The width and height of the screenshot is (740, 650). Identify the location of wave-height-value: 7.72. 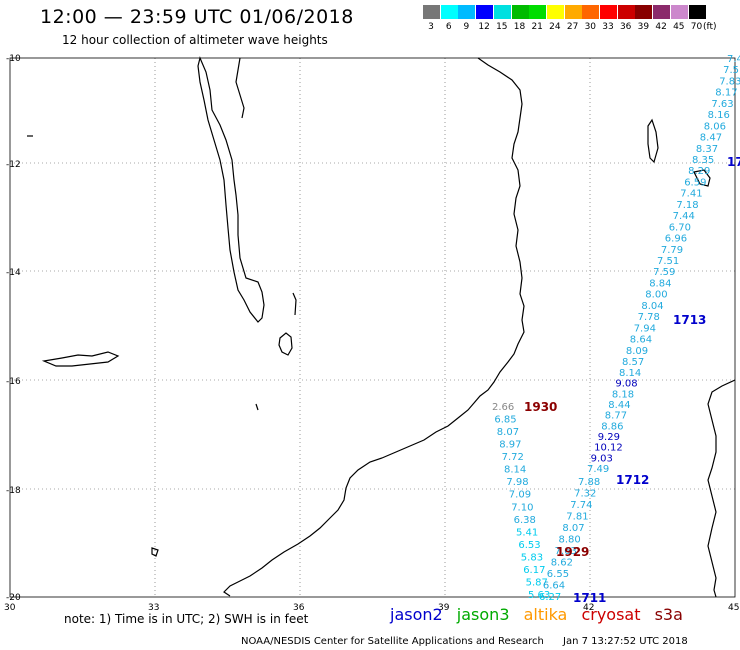
(513, 457).